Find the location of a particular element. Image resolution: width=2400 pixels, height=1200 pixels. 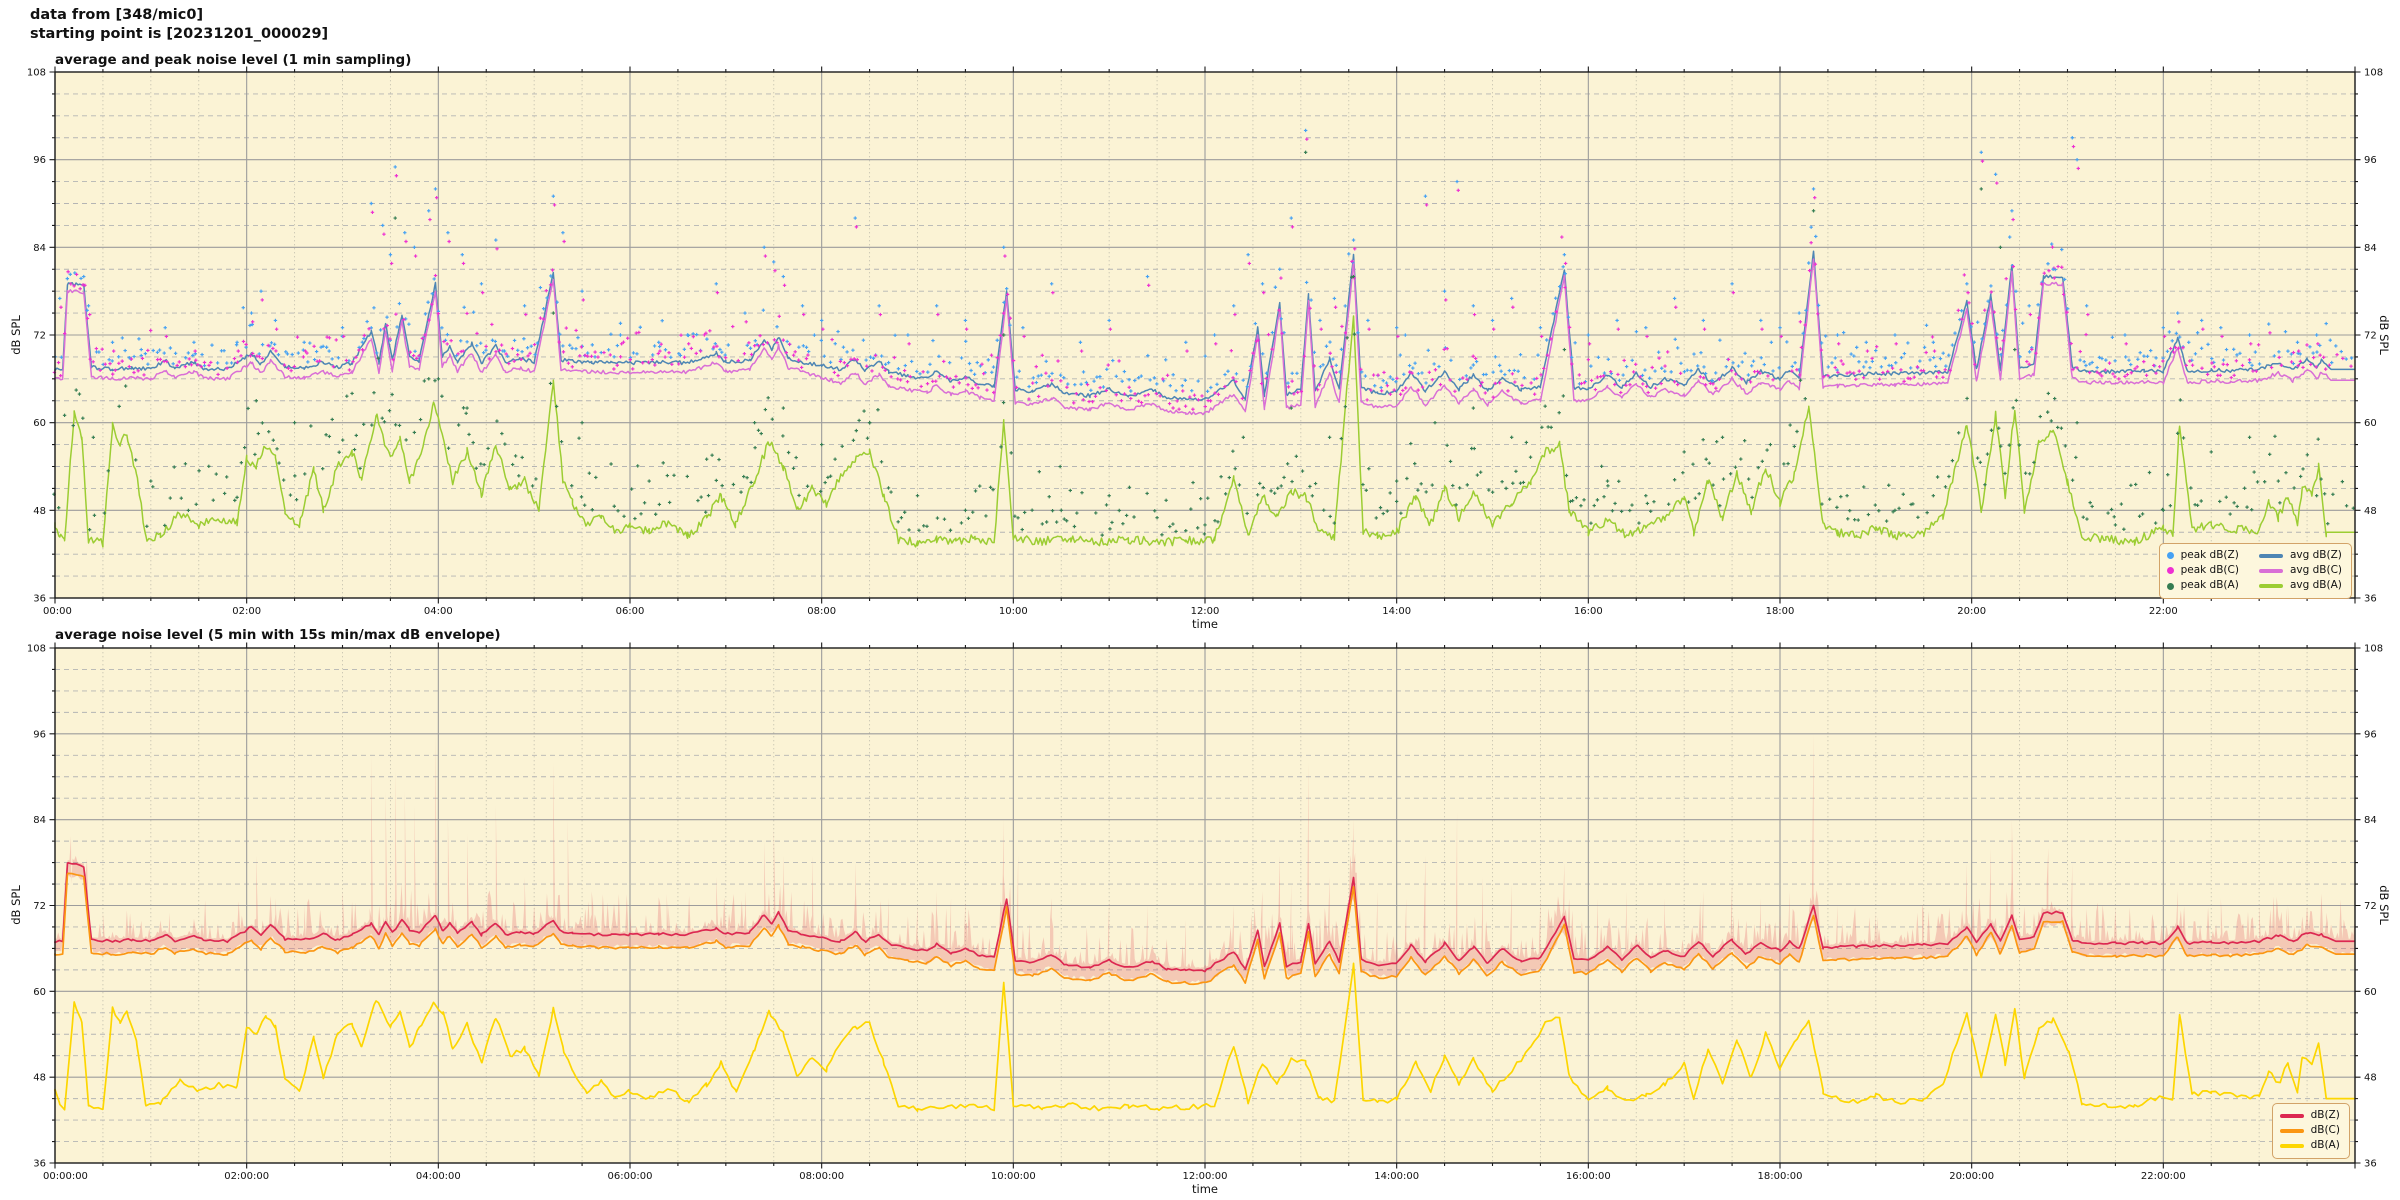

legend-item: dB(C) is located at coordinates (2309, 1130).